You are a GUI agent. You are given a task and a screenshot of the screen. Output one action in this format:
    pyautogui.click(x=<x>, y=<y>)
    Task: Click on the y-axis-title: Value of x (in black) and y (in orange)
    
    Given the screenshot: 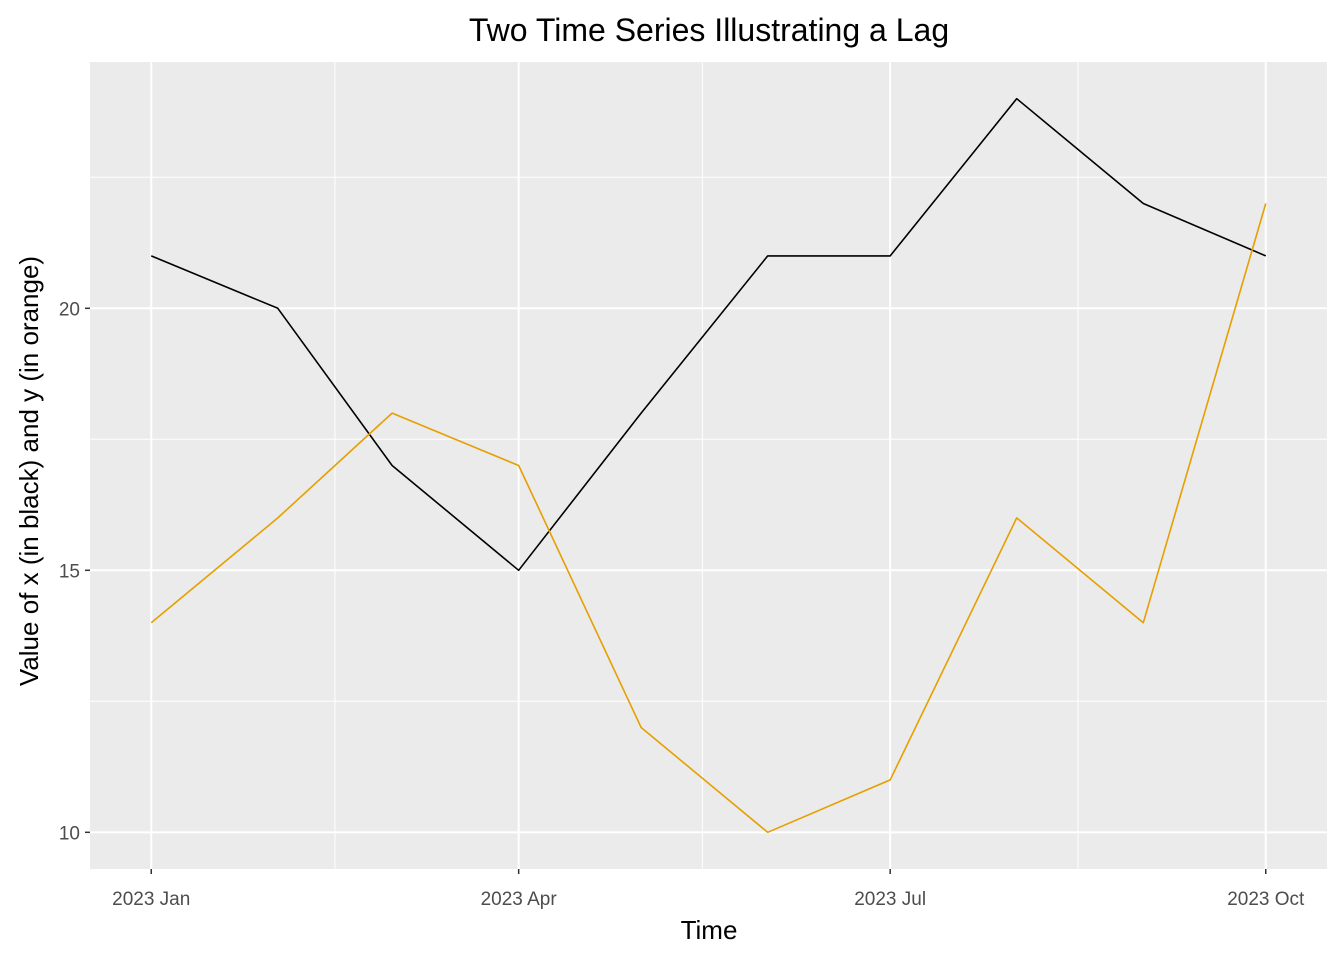 What is the action you would take?
    pyautogui.click(x=29, y=471)
    